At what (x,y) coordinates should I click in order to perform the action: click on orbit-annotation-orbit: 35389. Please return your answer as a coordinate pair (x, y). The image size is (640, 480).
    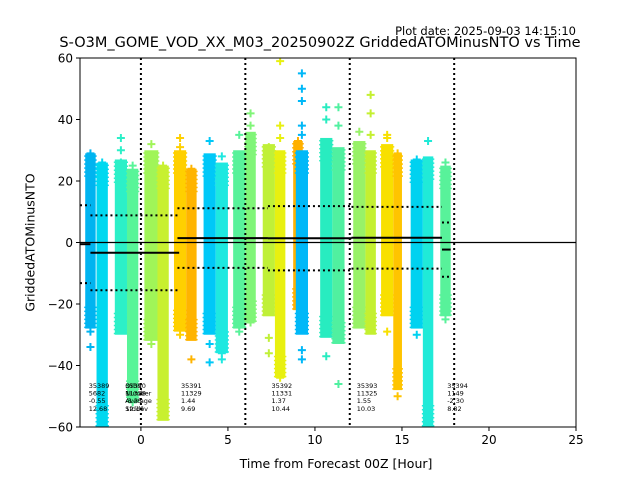
    Looking at the image, I should click on (99, 386).